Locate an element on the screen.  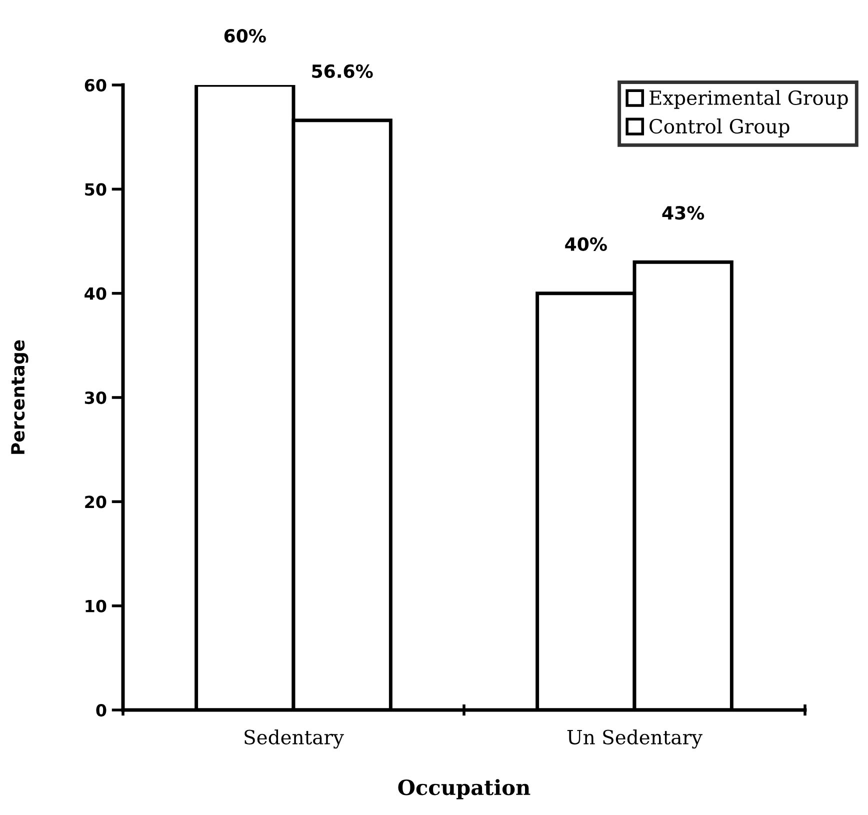
data-label: 43% is located at coordinates (683, 213).